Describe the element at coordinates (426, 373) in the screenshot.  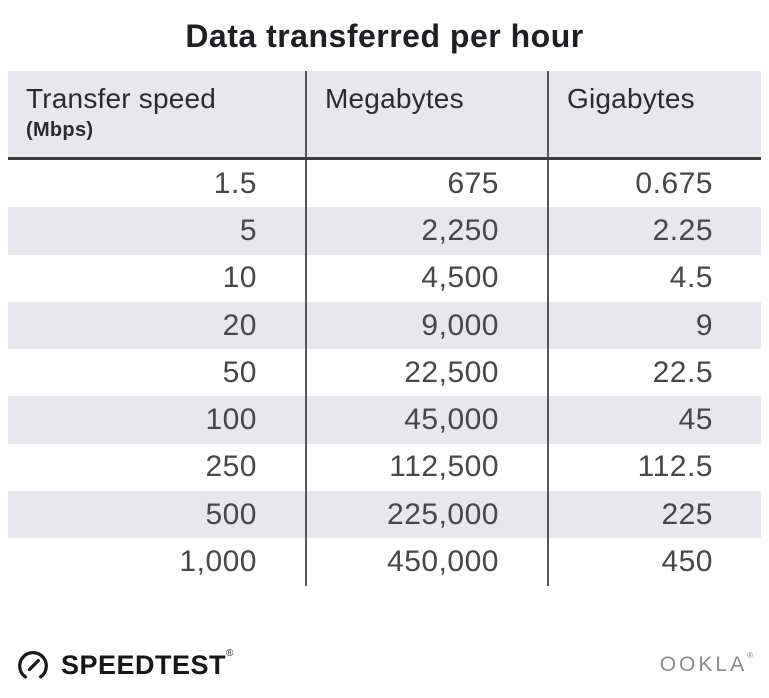
I see `table-cell: 22,500` at that location.